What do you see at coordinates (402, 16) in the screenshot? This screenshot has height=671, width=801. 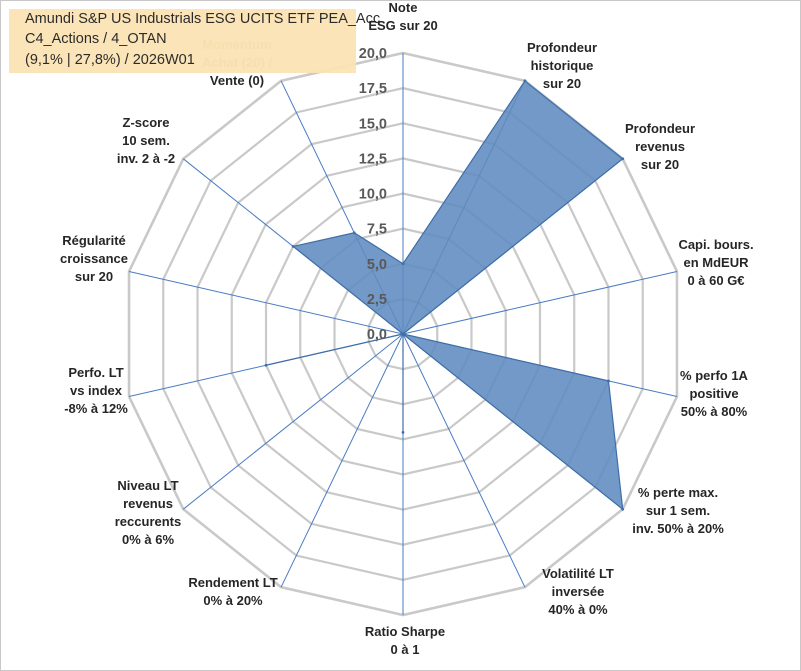 I see `category-label-0: Note ESG sur 20` at bounding box center [402, 16].